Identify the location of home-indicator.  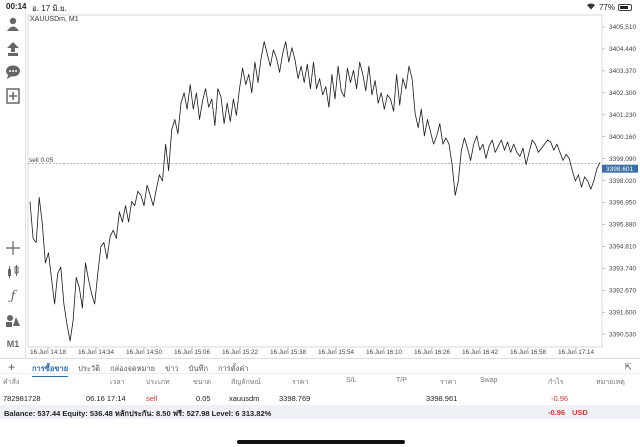
(321, 442).